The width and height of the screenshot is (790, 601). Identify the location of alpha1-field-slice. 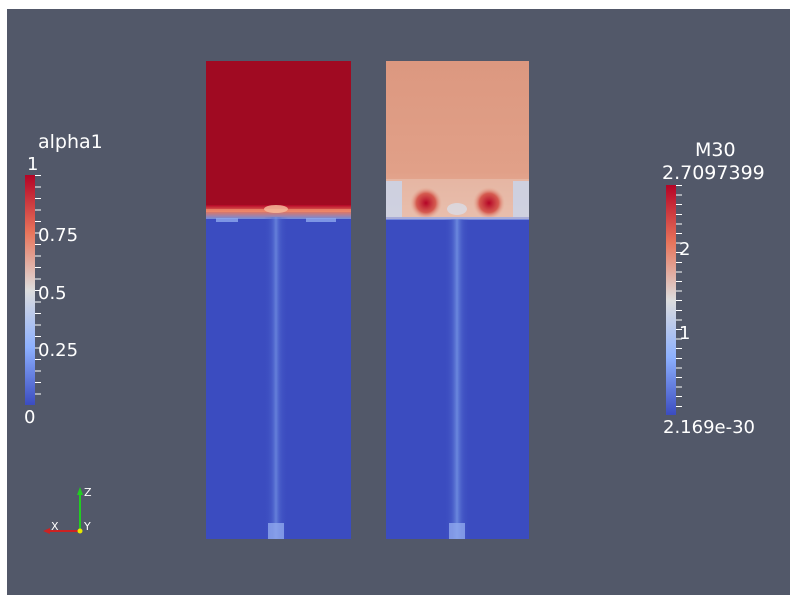
(278, 300).